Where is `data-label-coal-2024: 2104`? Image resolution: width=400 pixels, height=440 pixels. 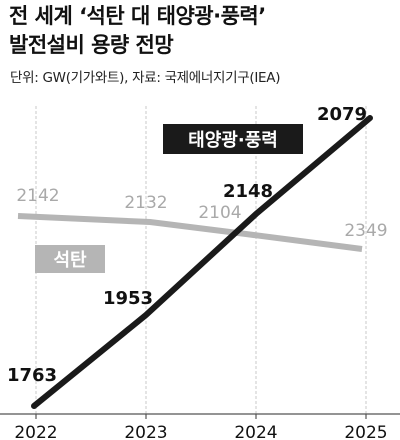
data-label-coal-2024: 2104 is located at coordinates (219, 213).